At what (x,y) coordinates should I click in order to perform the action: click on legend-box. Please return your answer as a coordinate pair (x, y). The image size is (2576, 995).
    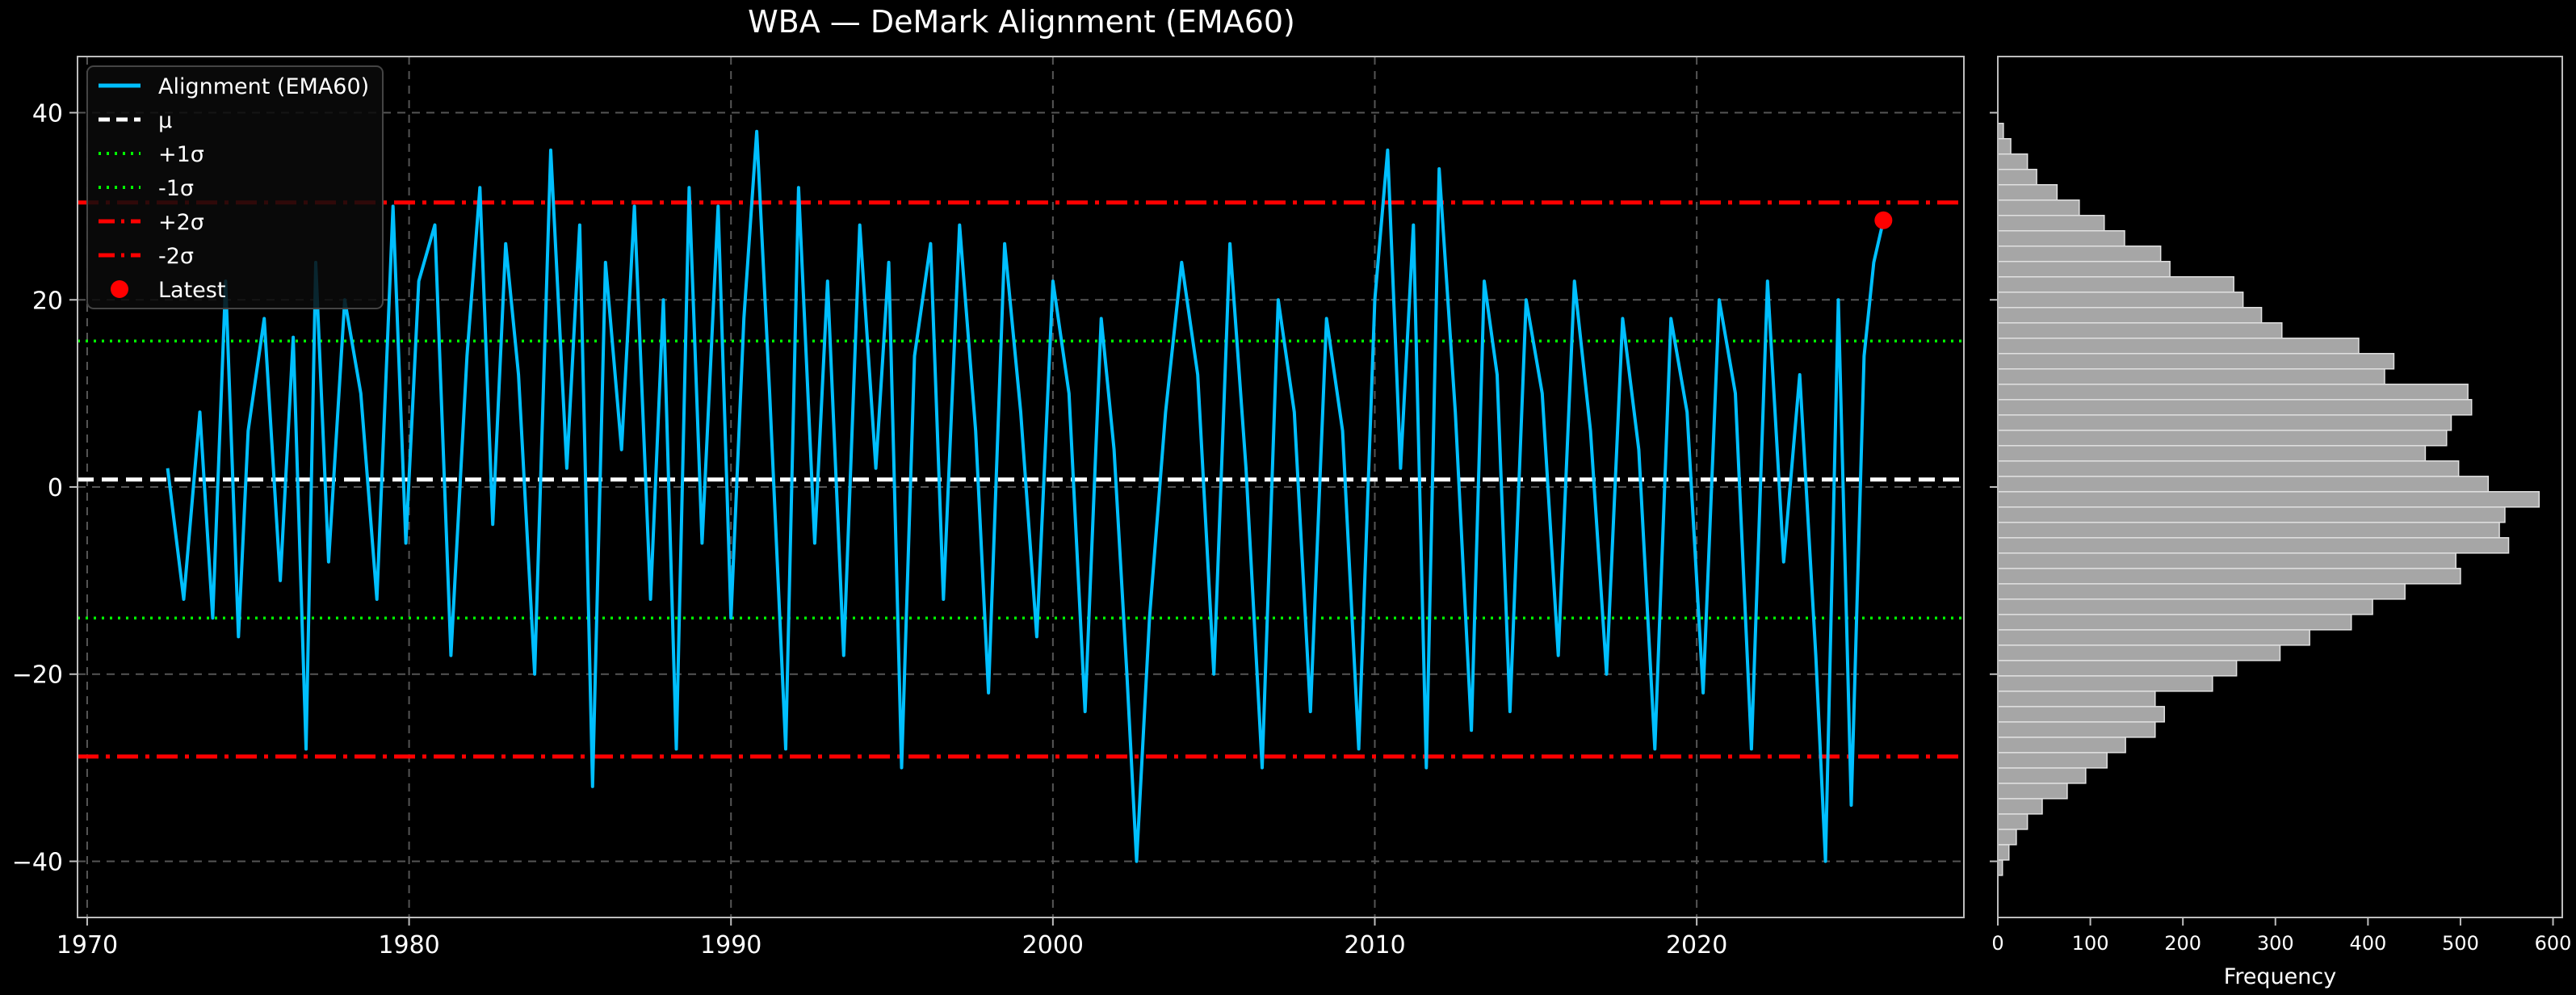
    Looking at the image, I should click on (235, 187).